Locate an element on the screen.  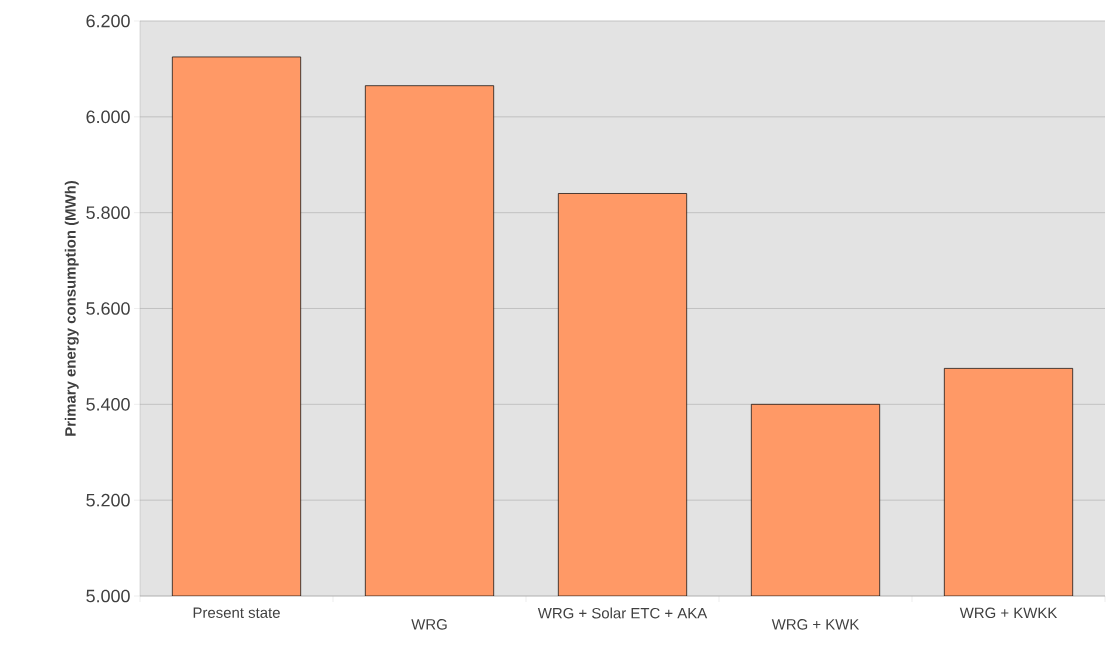
y-tick-label: 5.000 is located at coordinates (108, 596).